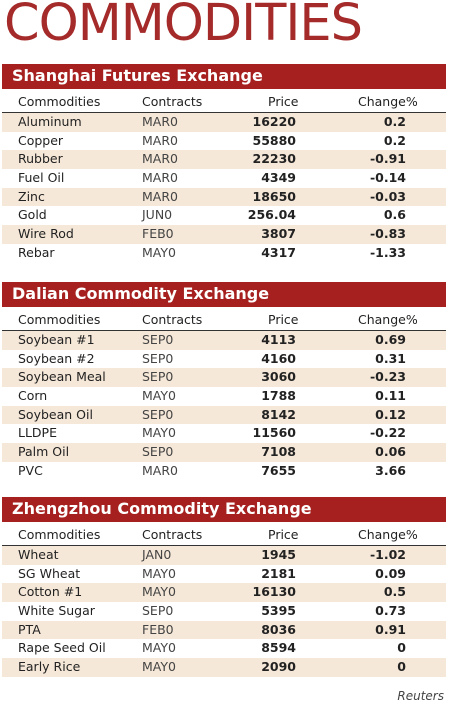 The height and width of the screenshot is (710, 450). What do you see at coordinates (224, 574) in the screenshot?
I see `table-row: SG Wheat MAY0 2181 0.09` at bounding box center [224, 574].